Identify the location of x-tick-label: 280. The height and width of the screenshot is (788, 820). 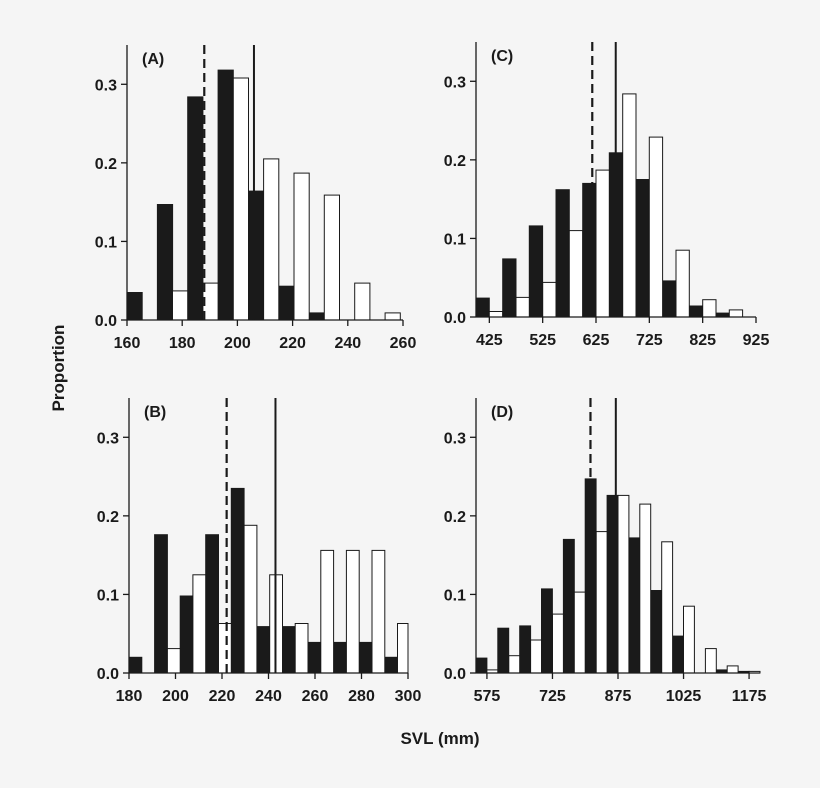
(361, 696).